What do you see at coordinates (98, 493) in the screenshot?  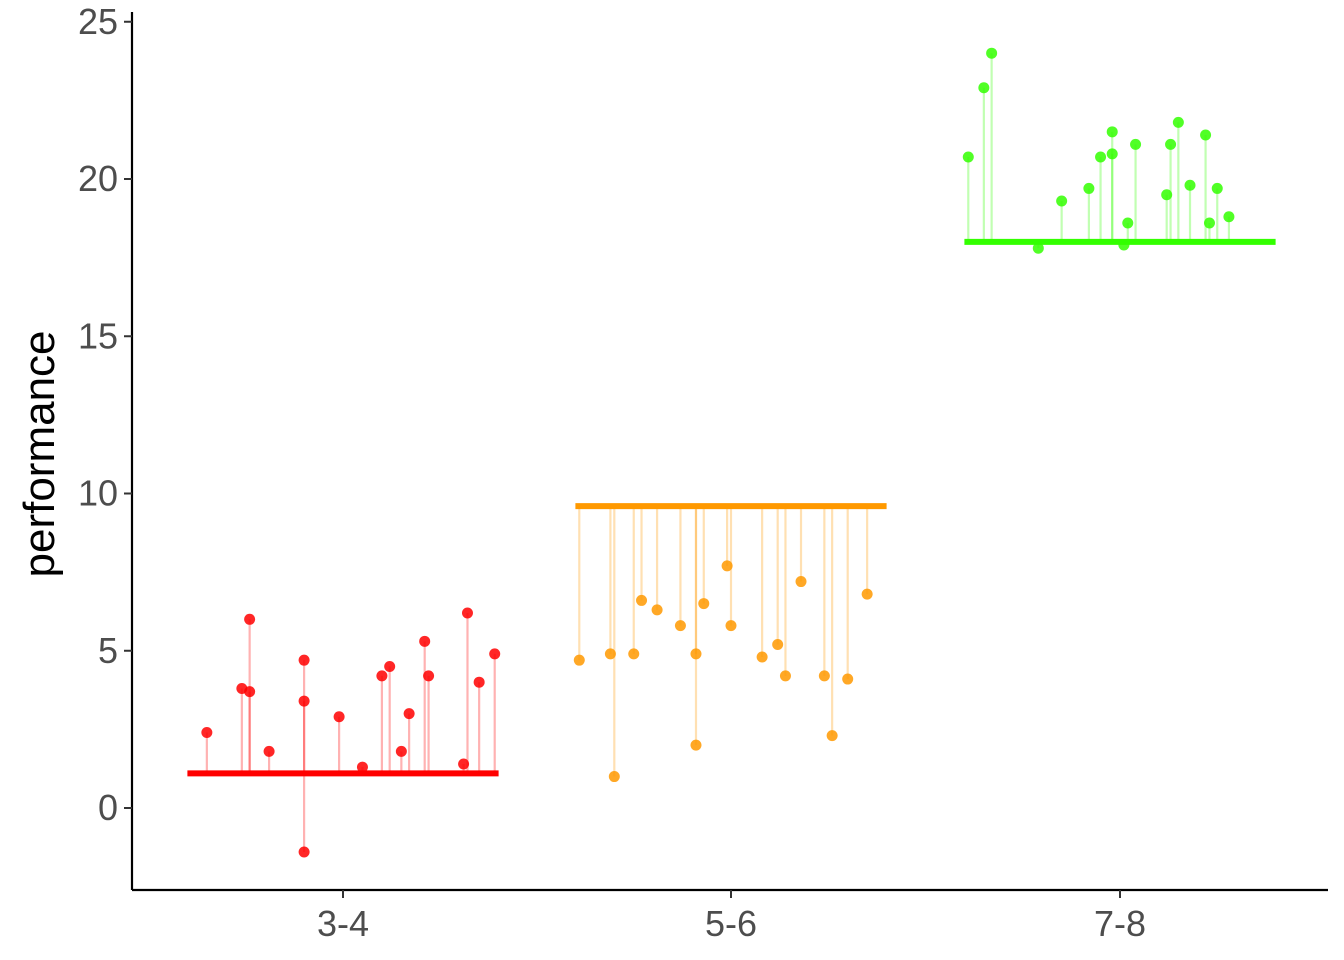 I see `y-tick-label: 10` at bounding box center [98, 493].